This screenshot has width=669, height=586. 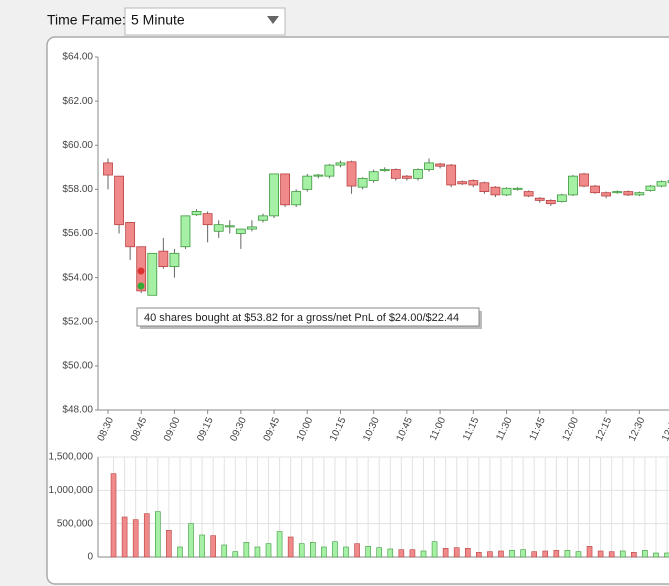 I want to click on y-tick-label: 1,000,000, so click(x=71, y=490).